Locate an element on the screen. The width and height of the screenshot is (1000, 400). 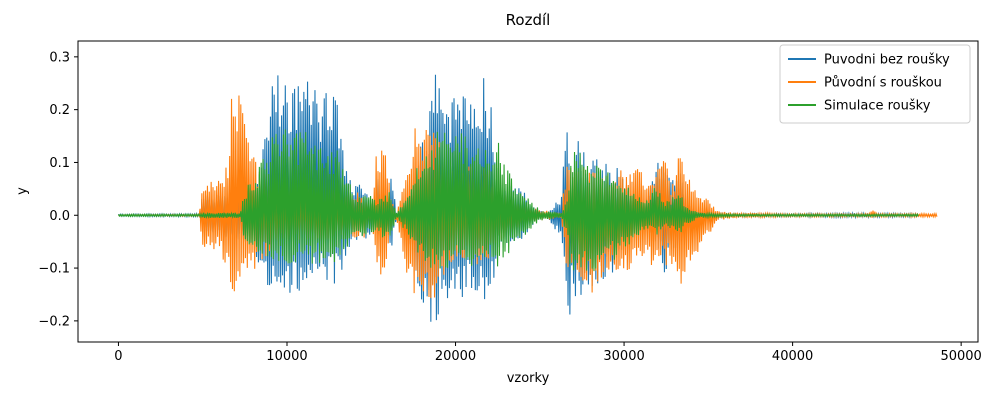
x-tick-label: 20000 is located at coordinates (455, 356).